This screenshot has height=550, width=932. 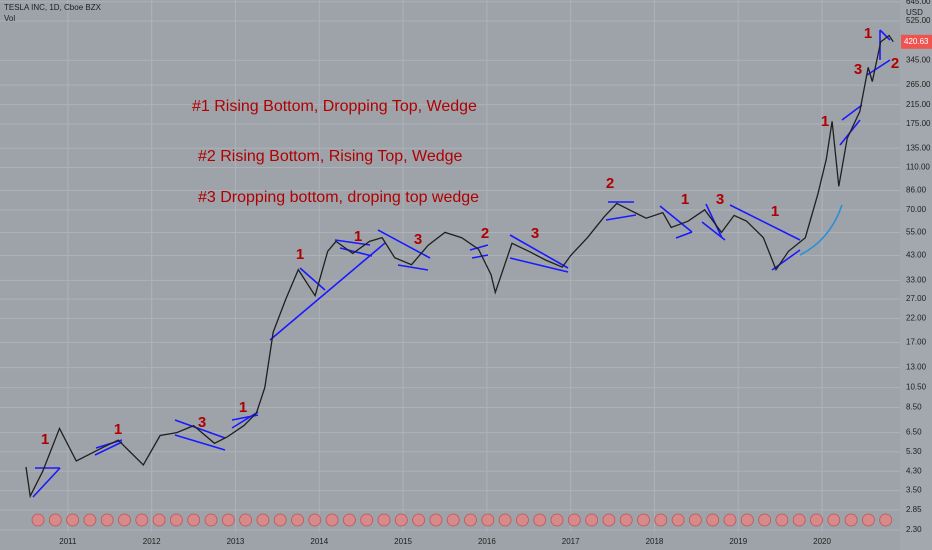 I want to click on y-tick-label: 86.00, so click(x=916, y=190).